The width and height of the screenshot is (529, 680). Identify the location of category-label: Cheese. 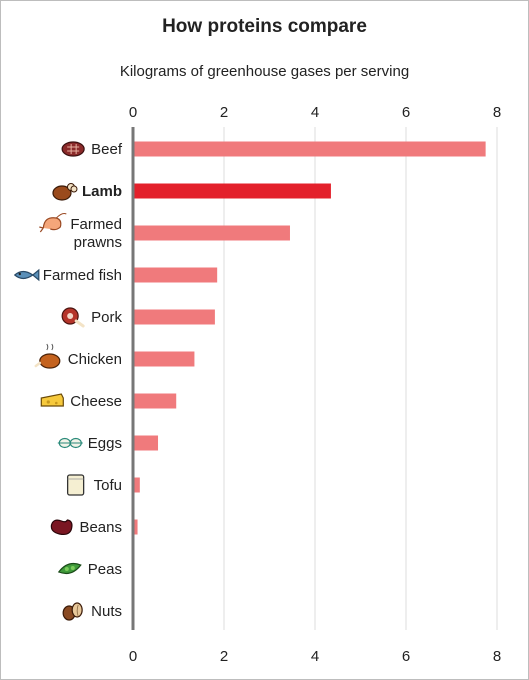
(96, 401).